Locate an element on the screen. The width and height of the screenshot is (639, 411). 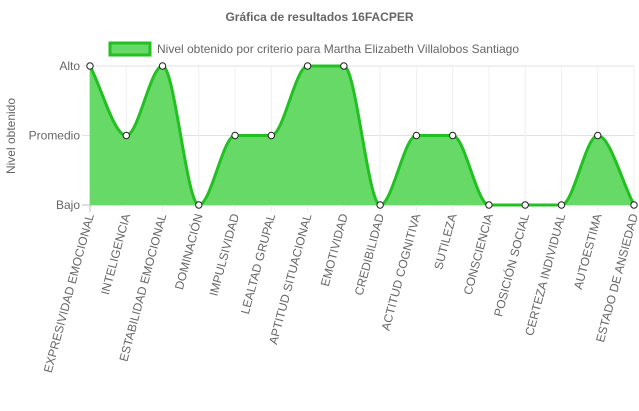
y-tick-label: Promedio is located at coordinates (55, 136).